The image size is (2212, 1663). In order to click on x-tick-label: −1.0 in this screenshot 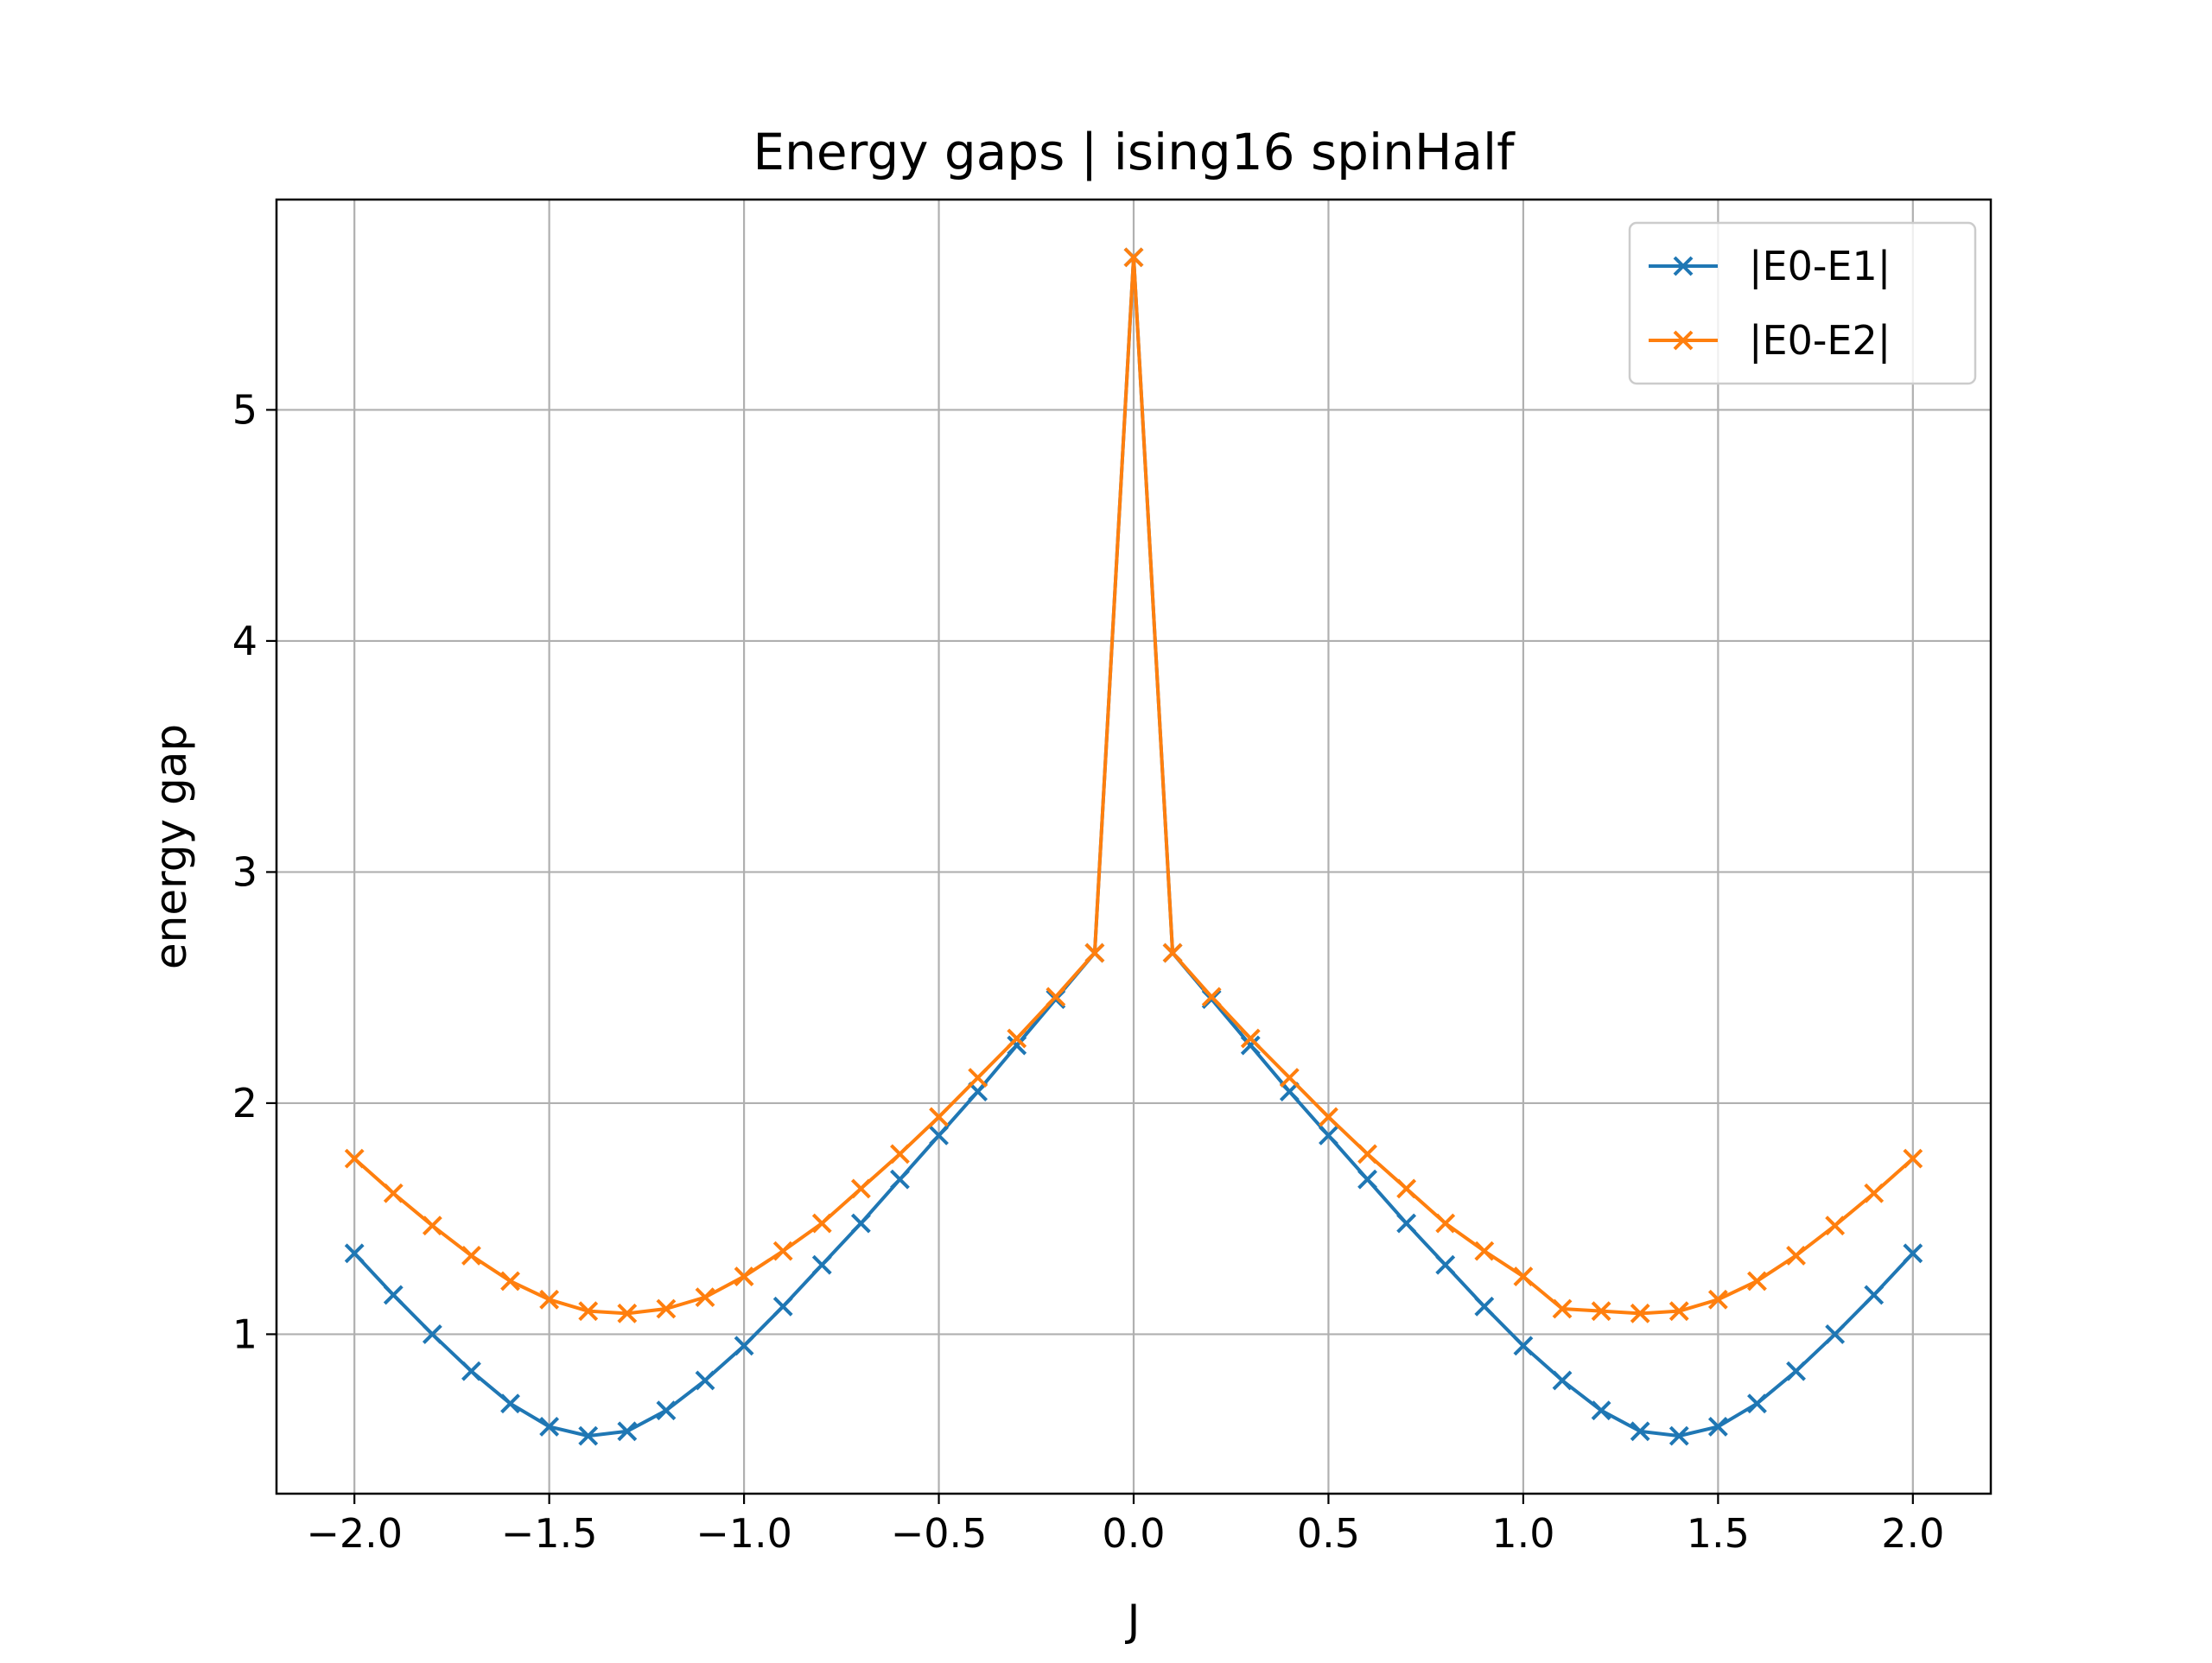, I will do `click(744, 1534)`.